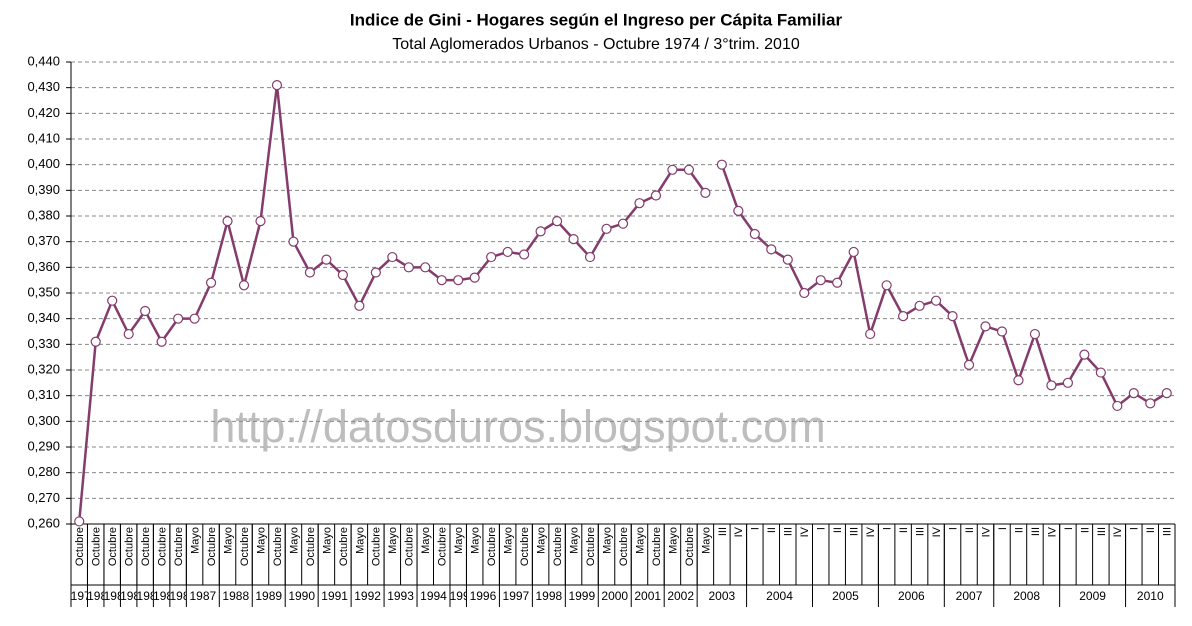 The height and width of the screenshot is (626, 1192). What do you see at coordinates (647, 596) in the screenshot?
I see `year-label: 2001` at bounding box center [647, 596].